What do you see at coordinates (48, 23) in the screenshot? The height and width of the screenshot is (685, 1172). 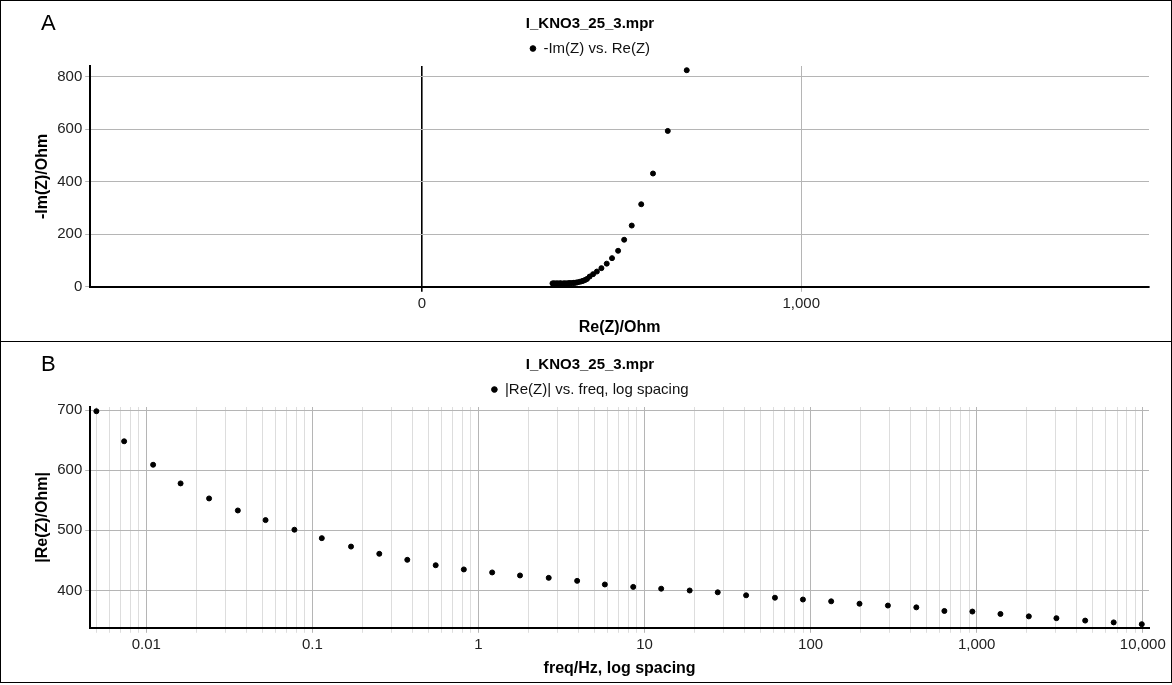 I see `text: A` at bounding box center [48, 23].